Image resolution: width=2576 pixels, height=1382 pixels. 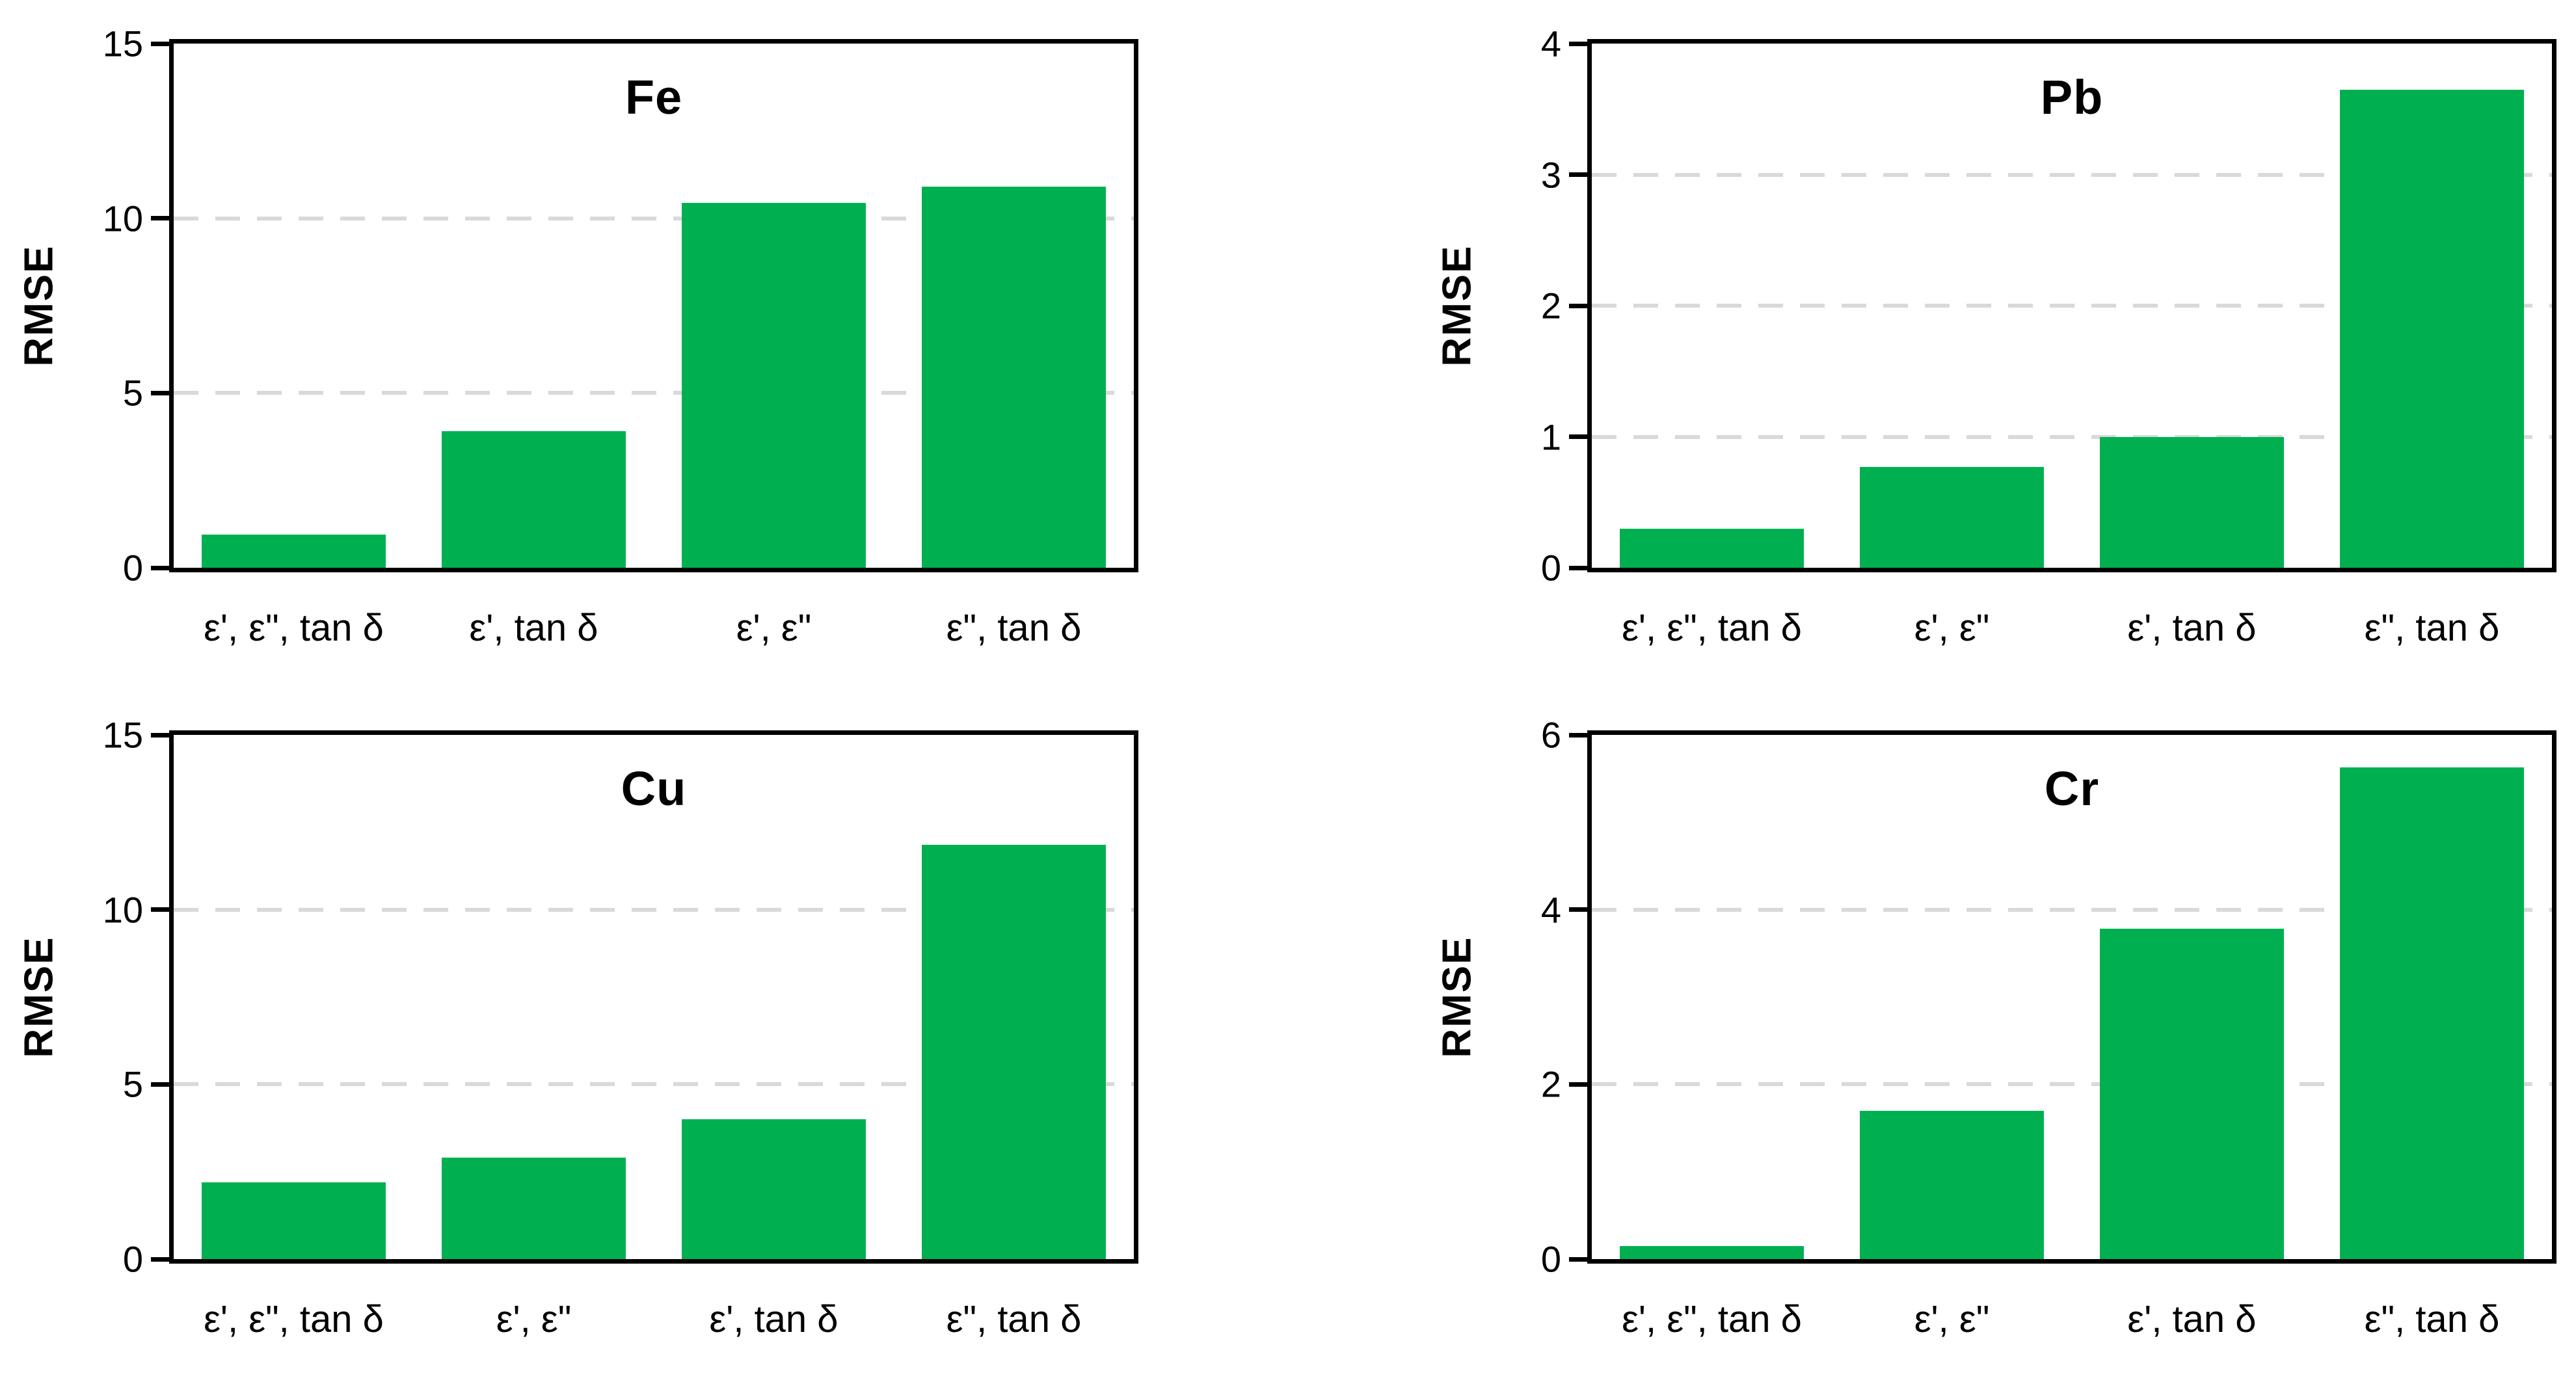 What do you see at coordinates (2072, 97) in the screenshot?
I see `chart-title: Pb` at bounding box center [2072, 97].